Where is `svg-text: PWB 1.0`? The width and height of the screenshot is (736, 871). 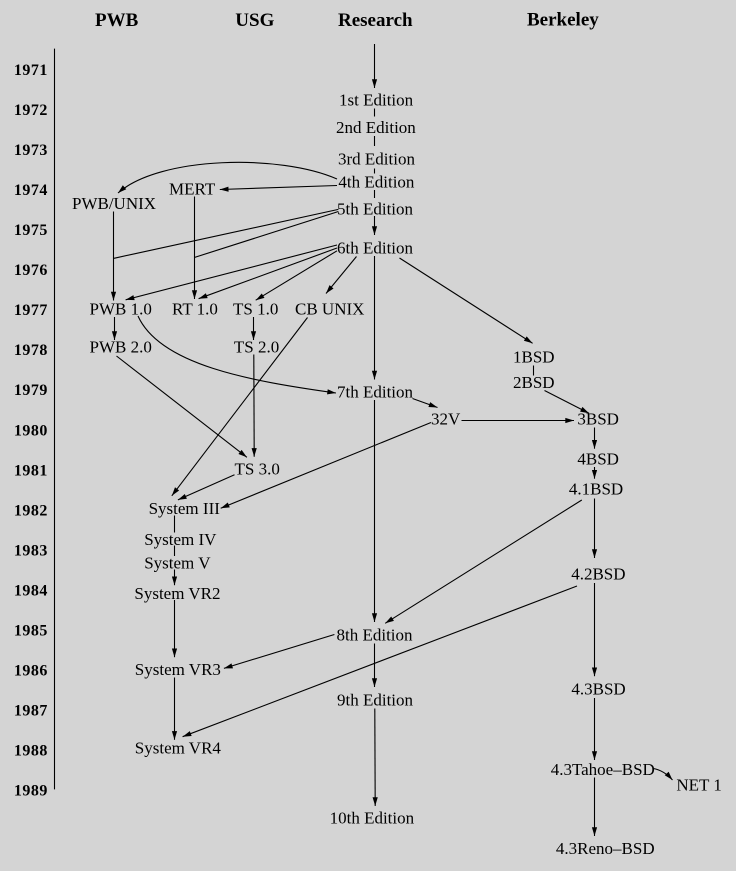 svg-text: PWB 1.0 is located at coordinates (121, 309).